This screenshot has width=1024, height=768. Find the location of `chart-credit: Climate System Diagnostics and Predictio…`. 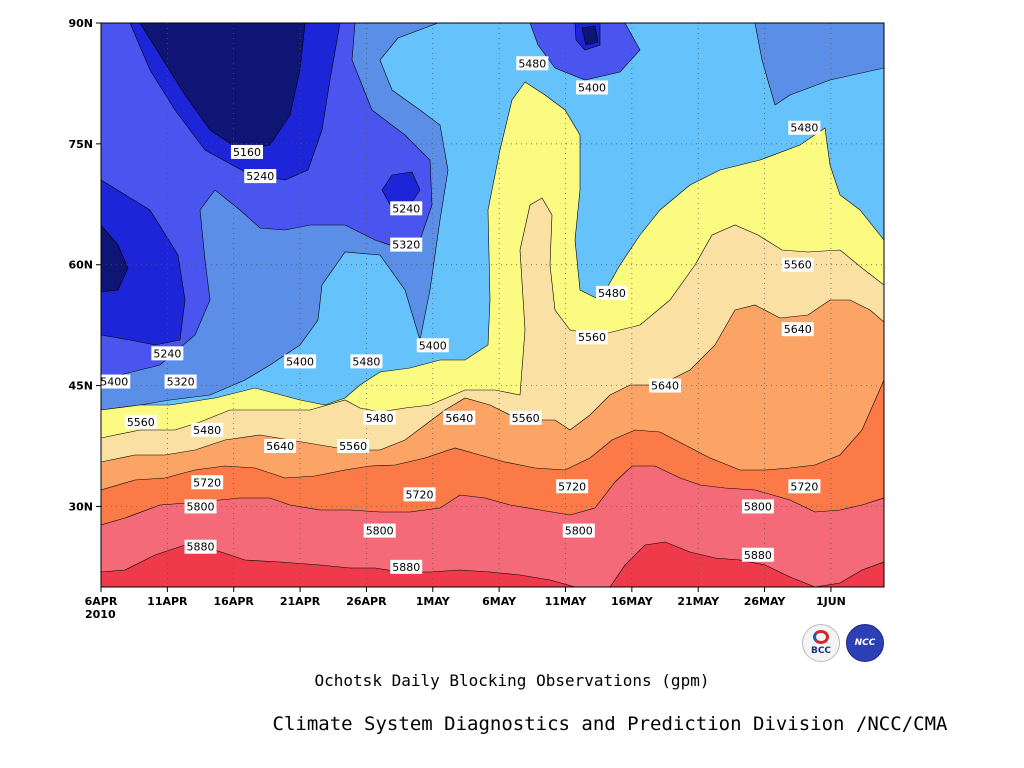

chart-credit: Climate System Diagnostics and Predictio… is located at coordinates (610, 724).